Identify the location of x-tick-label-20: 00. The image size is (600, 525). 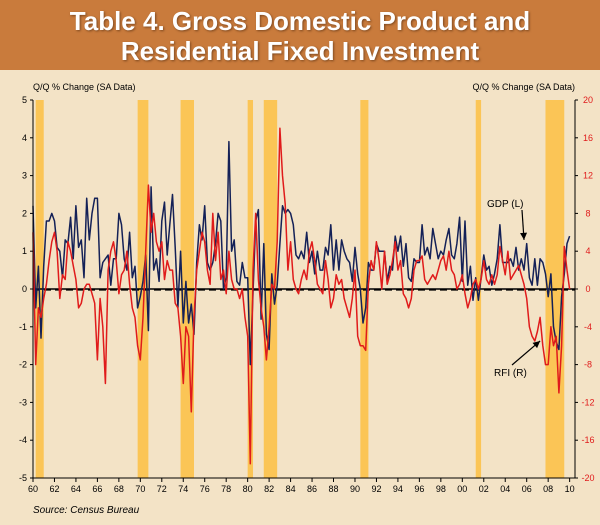
(462, 489).